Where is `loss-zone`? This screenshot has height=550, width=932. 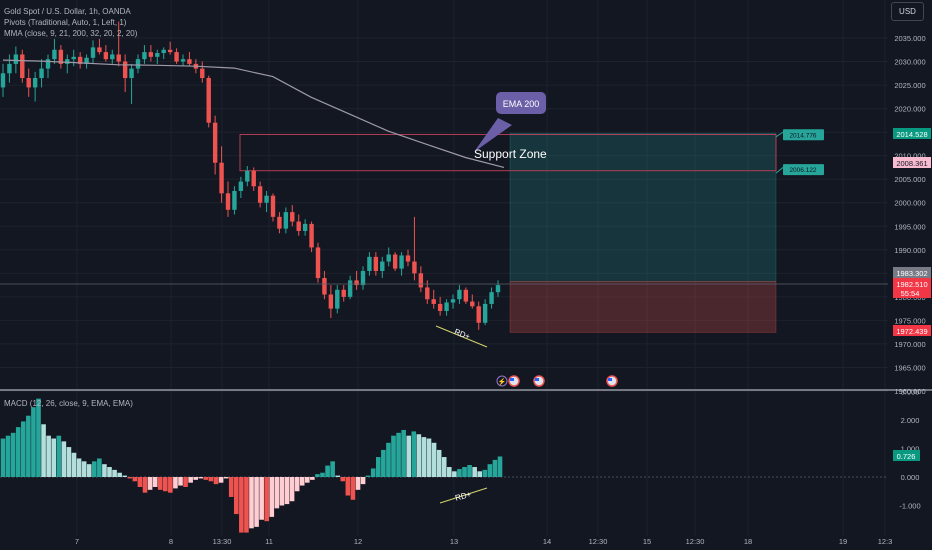 loss-zone is located at coordinates (643, 307).